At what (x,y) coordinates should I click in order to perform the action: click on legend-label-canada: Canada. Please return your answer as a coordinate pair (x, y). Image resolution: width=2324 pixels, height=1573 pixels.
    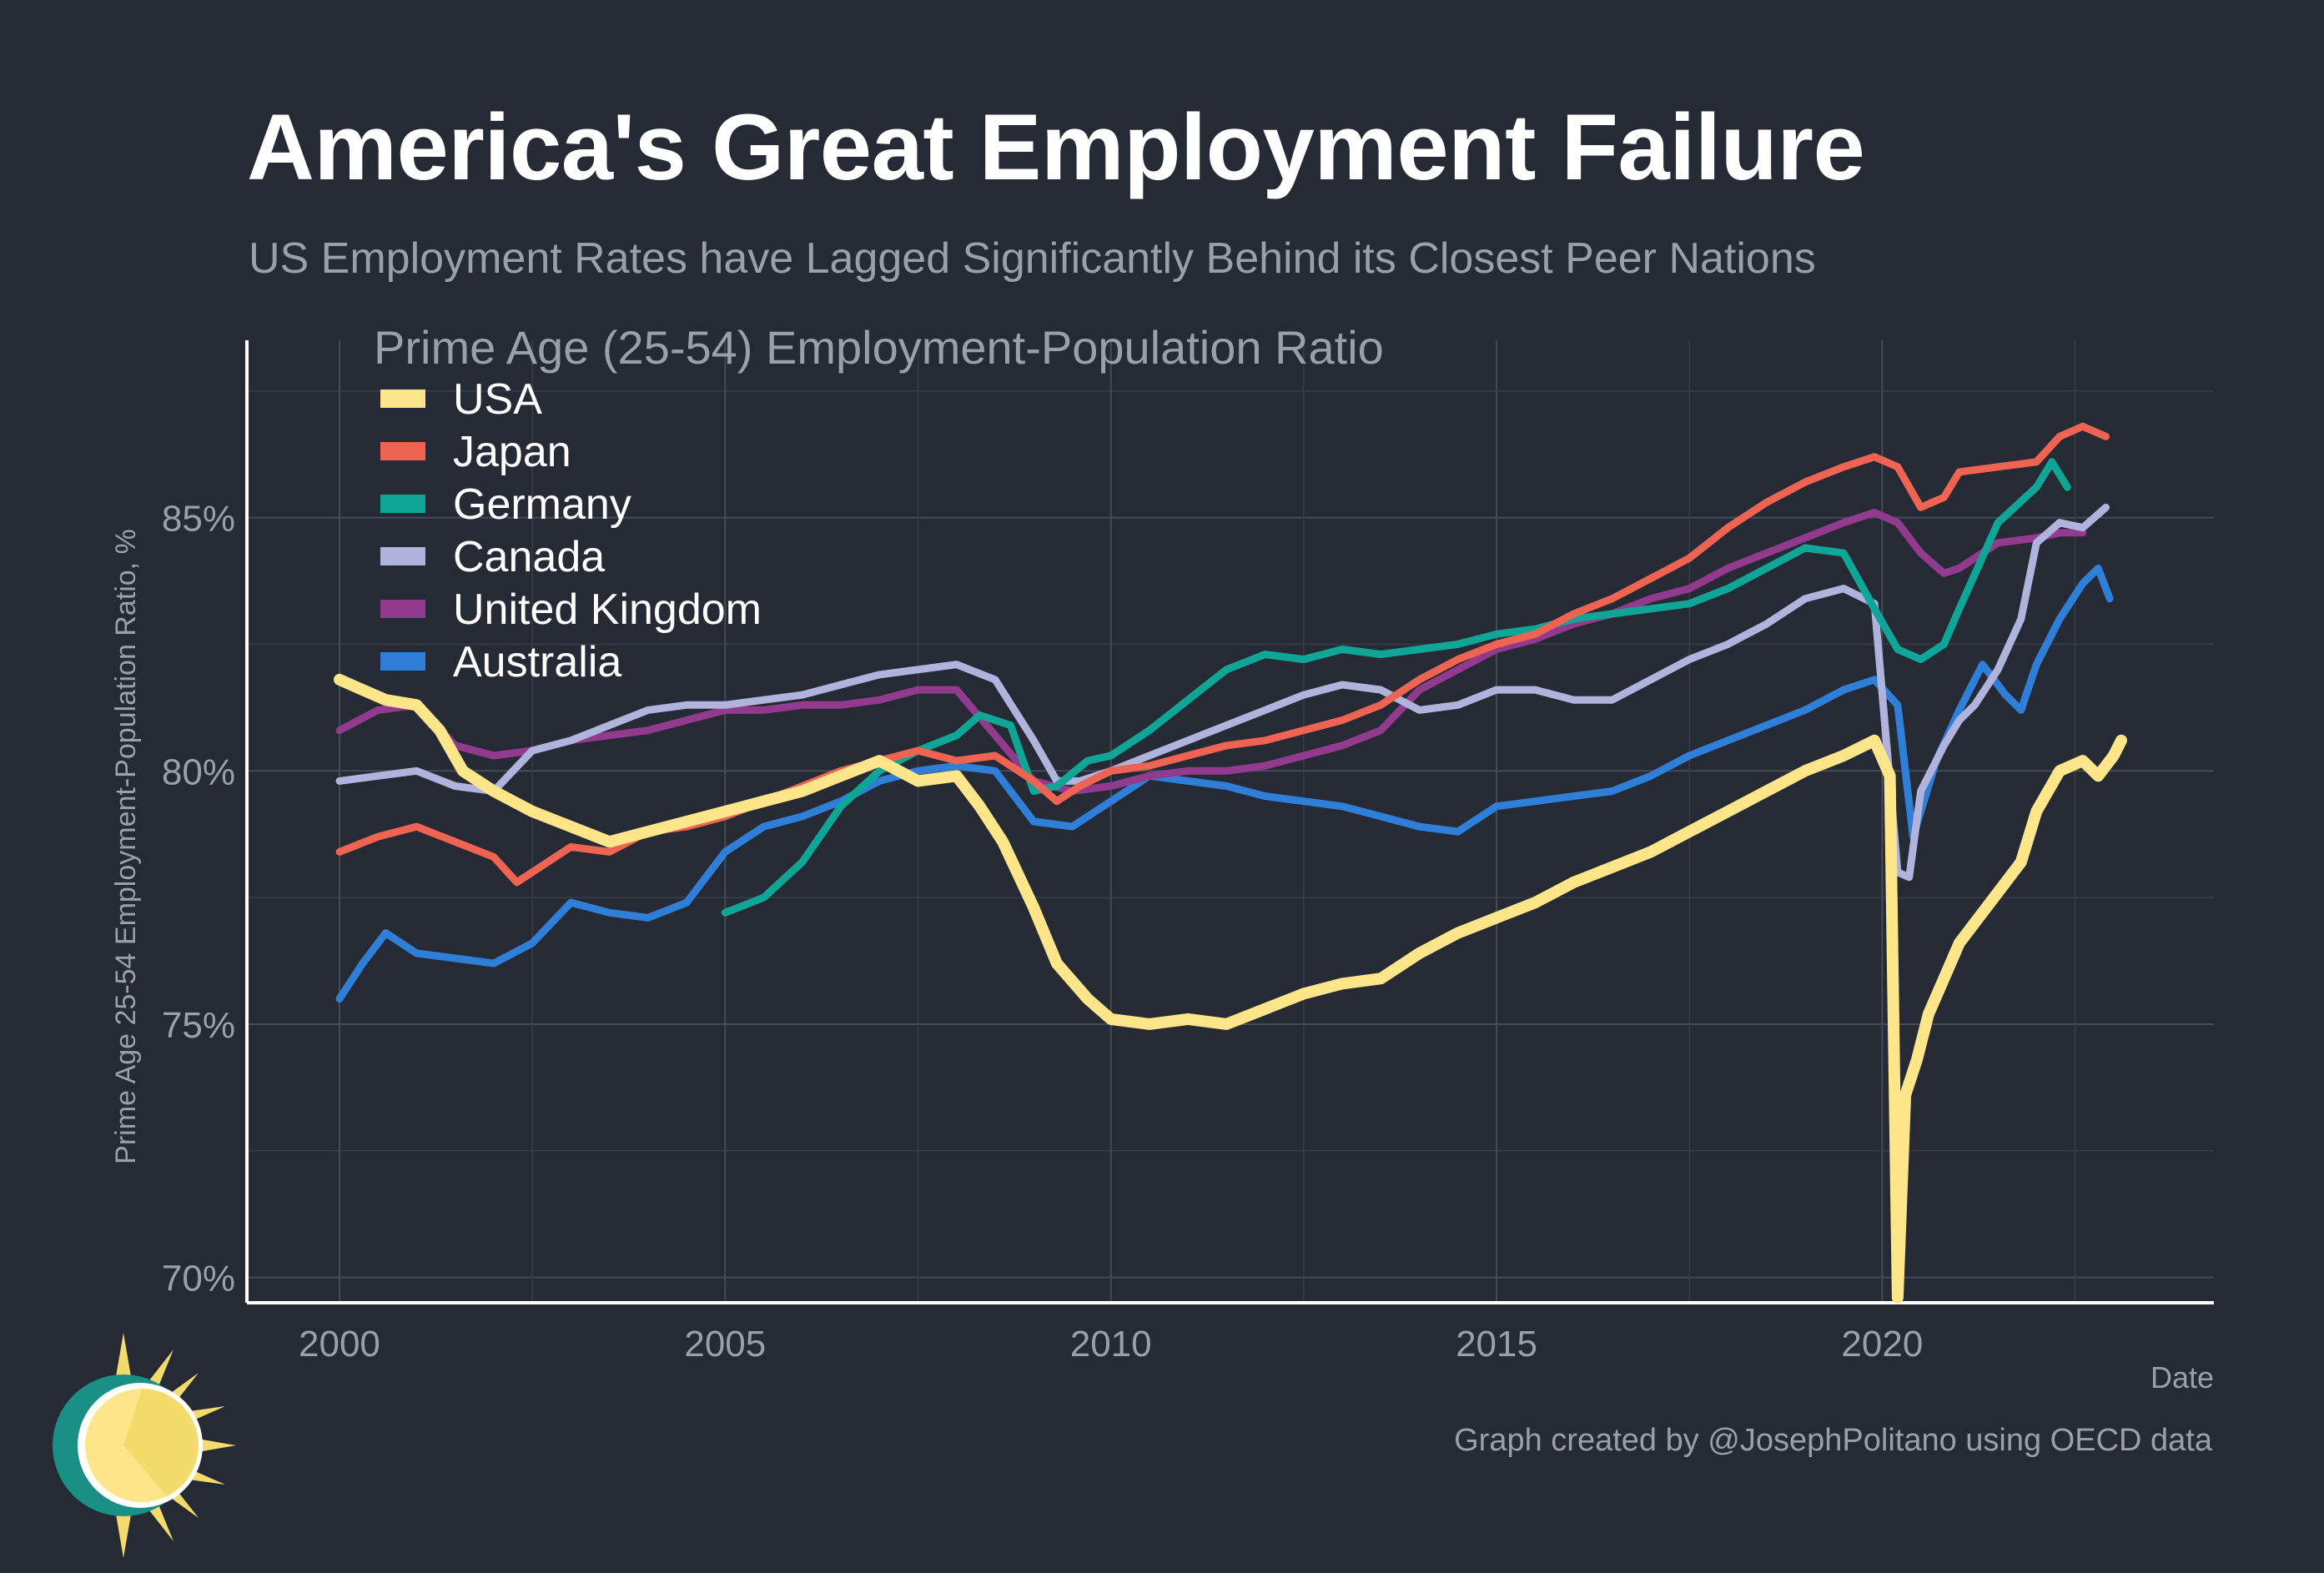
    Looking at the image, I should click on (529, 557).